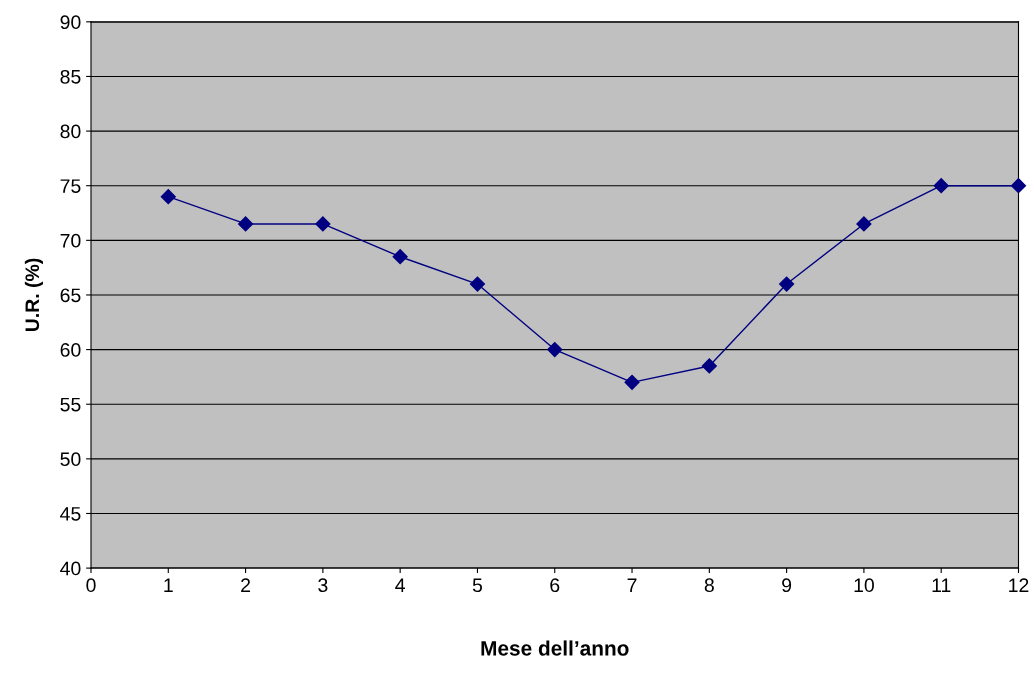  What do you see at coordinates (941, 585) in the screenshot?
I see `x-tick-label: 11` at bounding box center [941, 585].